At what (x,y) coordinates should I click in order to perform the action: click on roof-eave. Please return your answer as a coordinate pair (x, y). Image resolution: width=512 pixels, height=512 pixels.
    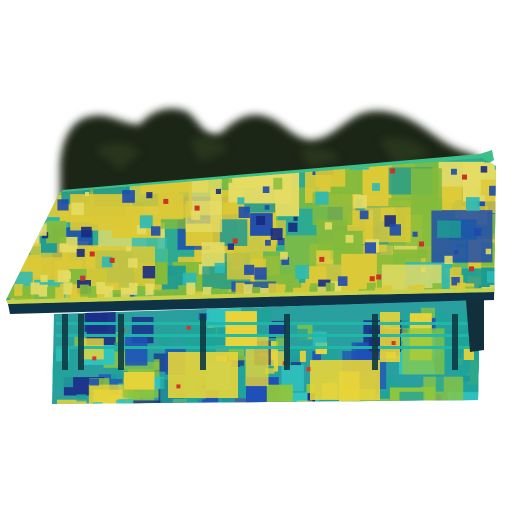
    Looking at the image, I should click on (251, 303).